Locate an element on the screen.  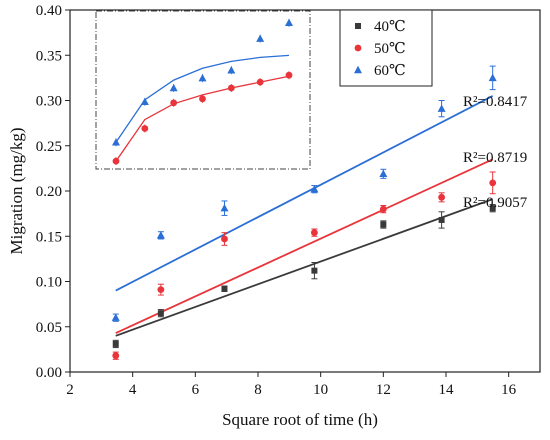
y-tick-label: 0.15 is located at coordinates (49, 237).